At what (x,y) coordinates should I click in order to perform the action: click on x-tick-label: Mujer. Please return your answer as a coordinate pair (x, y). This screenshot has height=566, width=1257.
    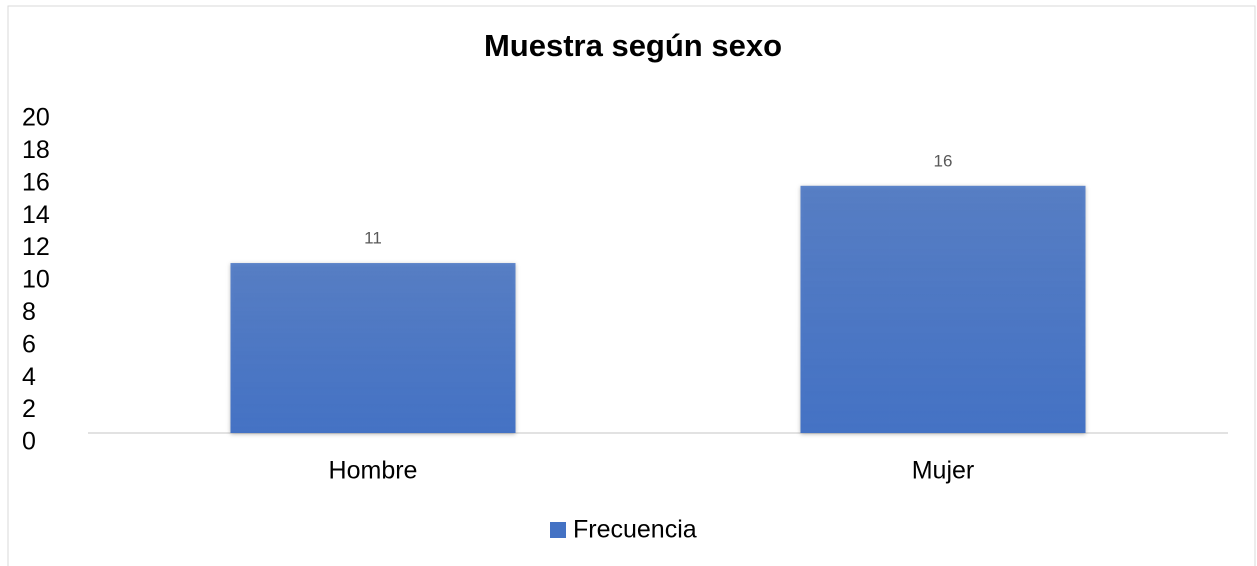
    Looking at the image, I should click on (943, 471).